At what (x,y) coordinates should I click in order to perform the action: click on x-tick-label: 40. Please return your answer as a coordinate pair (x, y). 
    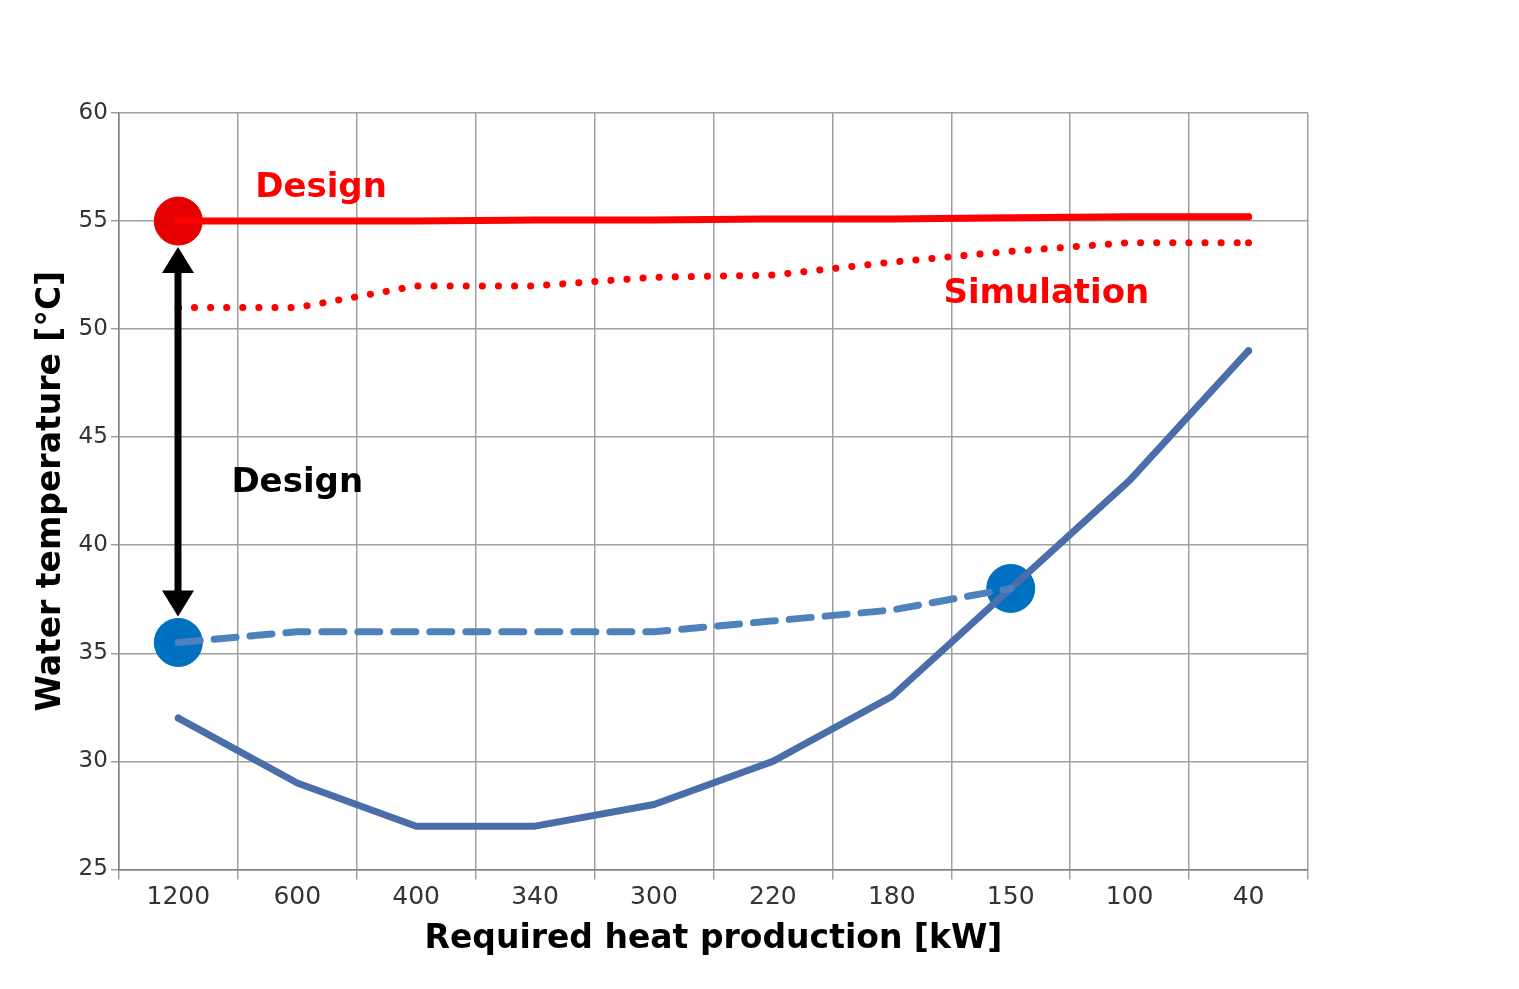
    Looking at the image, I should click on (1248, 895).